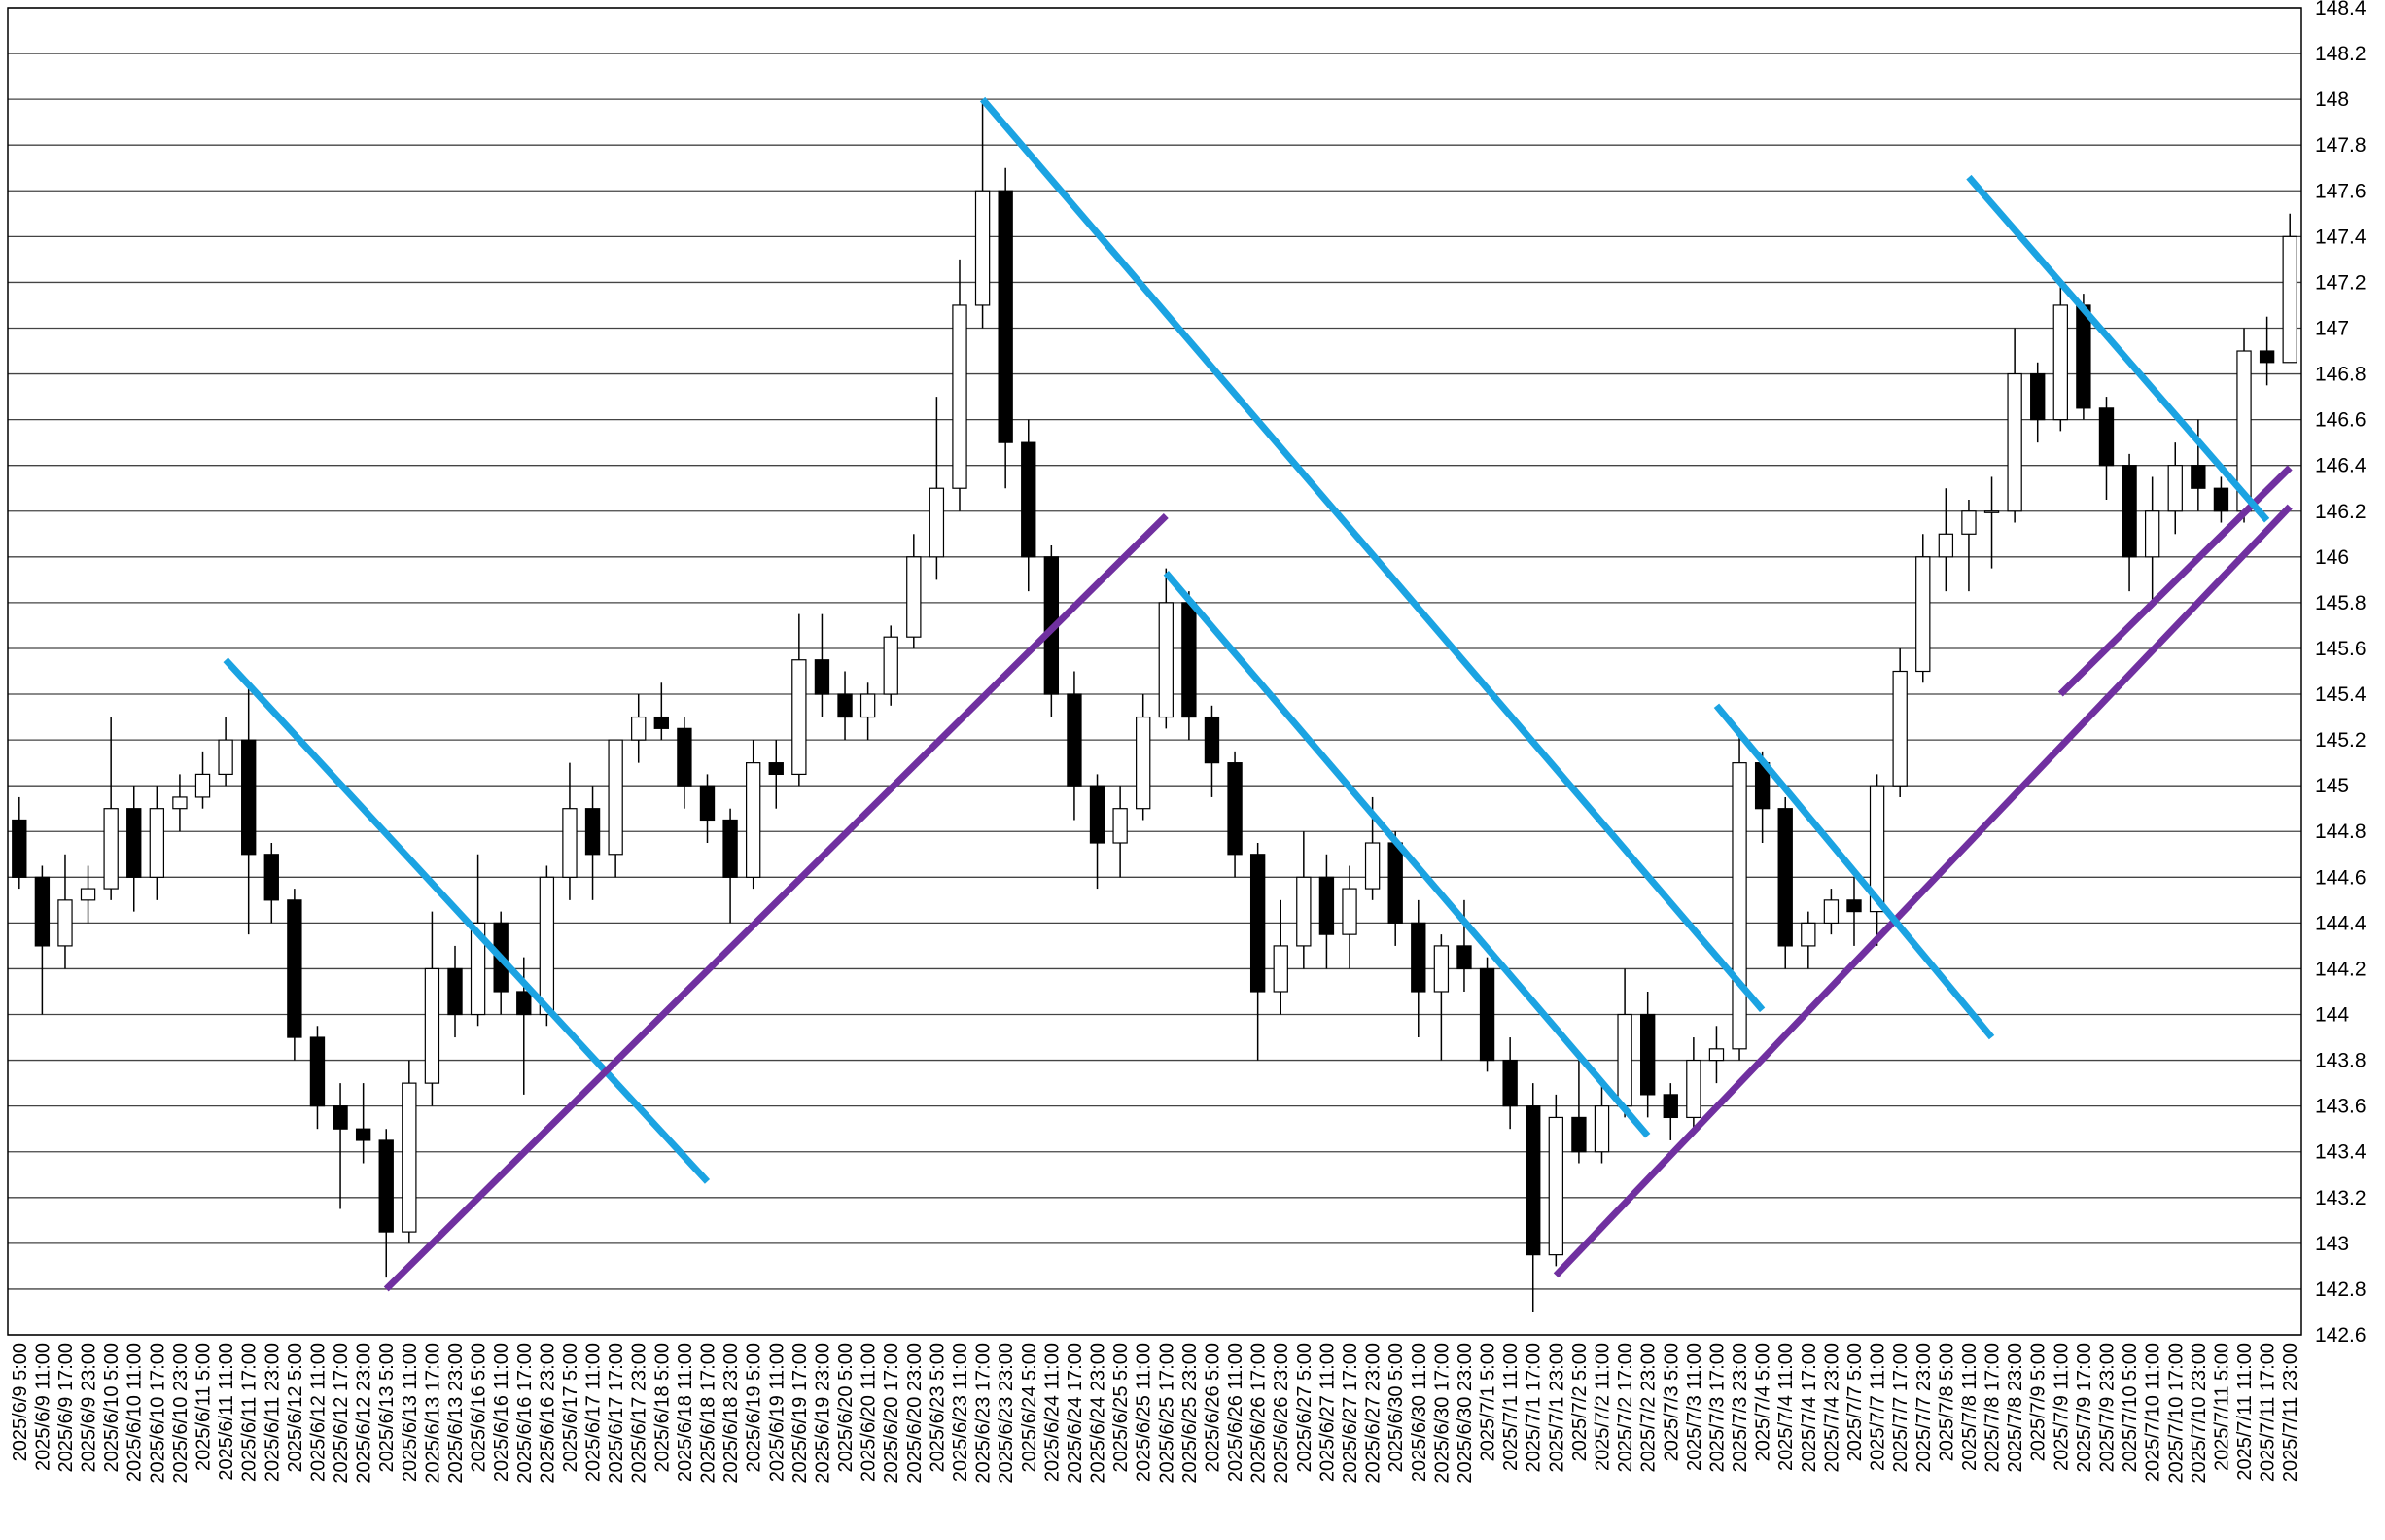 Image resolution: width=2385 pixels, height=1540 pixels. I want to click on x-tick-label: 2025/6/24 23:00, so click(1098, 1413).